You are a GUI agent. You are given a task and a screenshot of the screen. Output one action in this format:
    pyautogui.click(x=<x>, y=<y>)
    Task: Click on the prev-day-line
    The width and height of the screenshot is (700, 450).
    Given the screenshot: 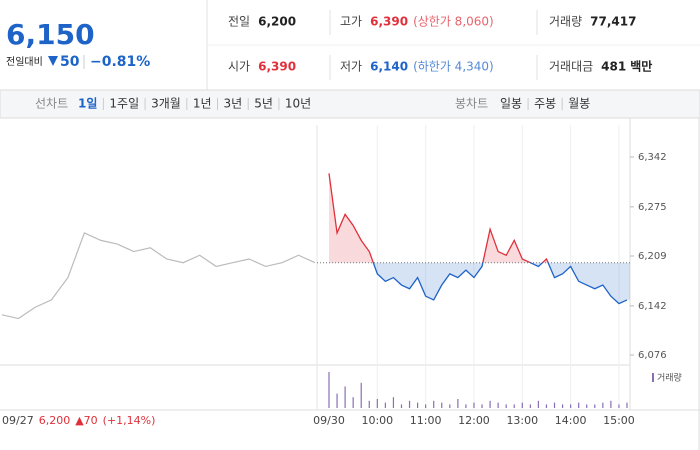 What is the action you would take?
    pyautogui.click(x=158, y=276)
    